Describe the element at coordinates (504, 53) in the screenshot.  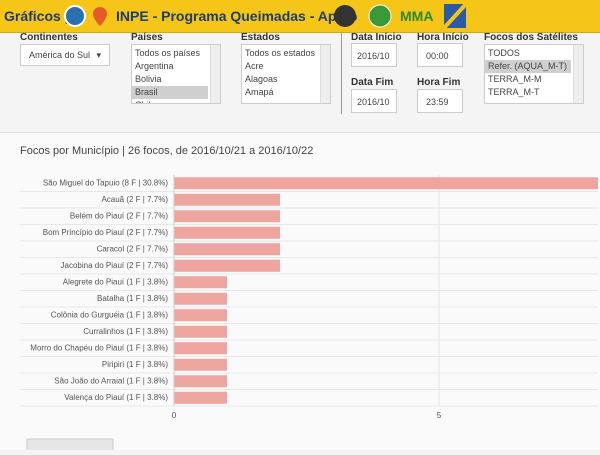
I see `option: TODOS` at that location.